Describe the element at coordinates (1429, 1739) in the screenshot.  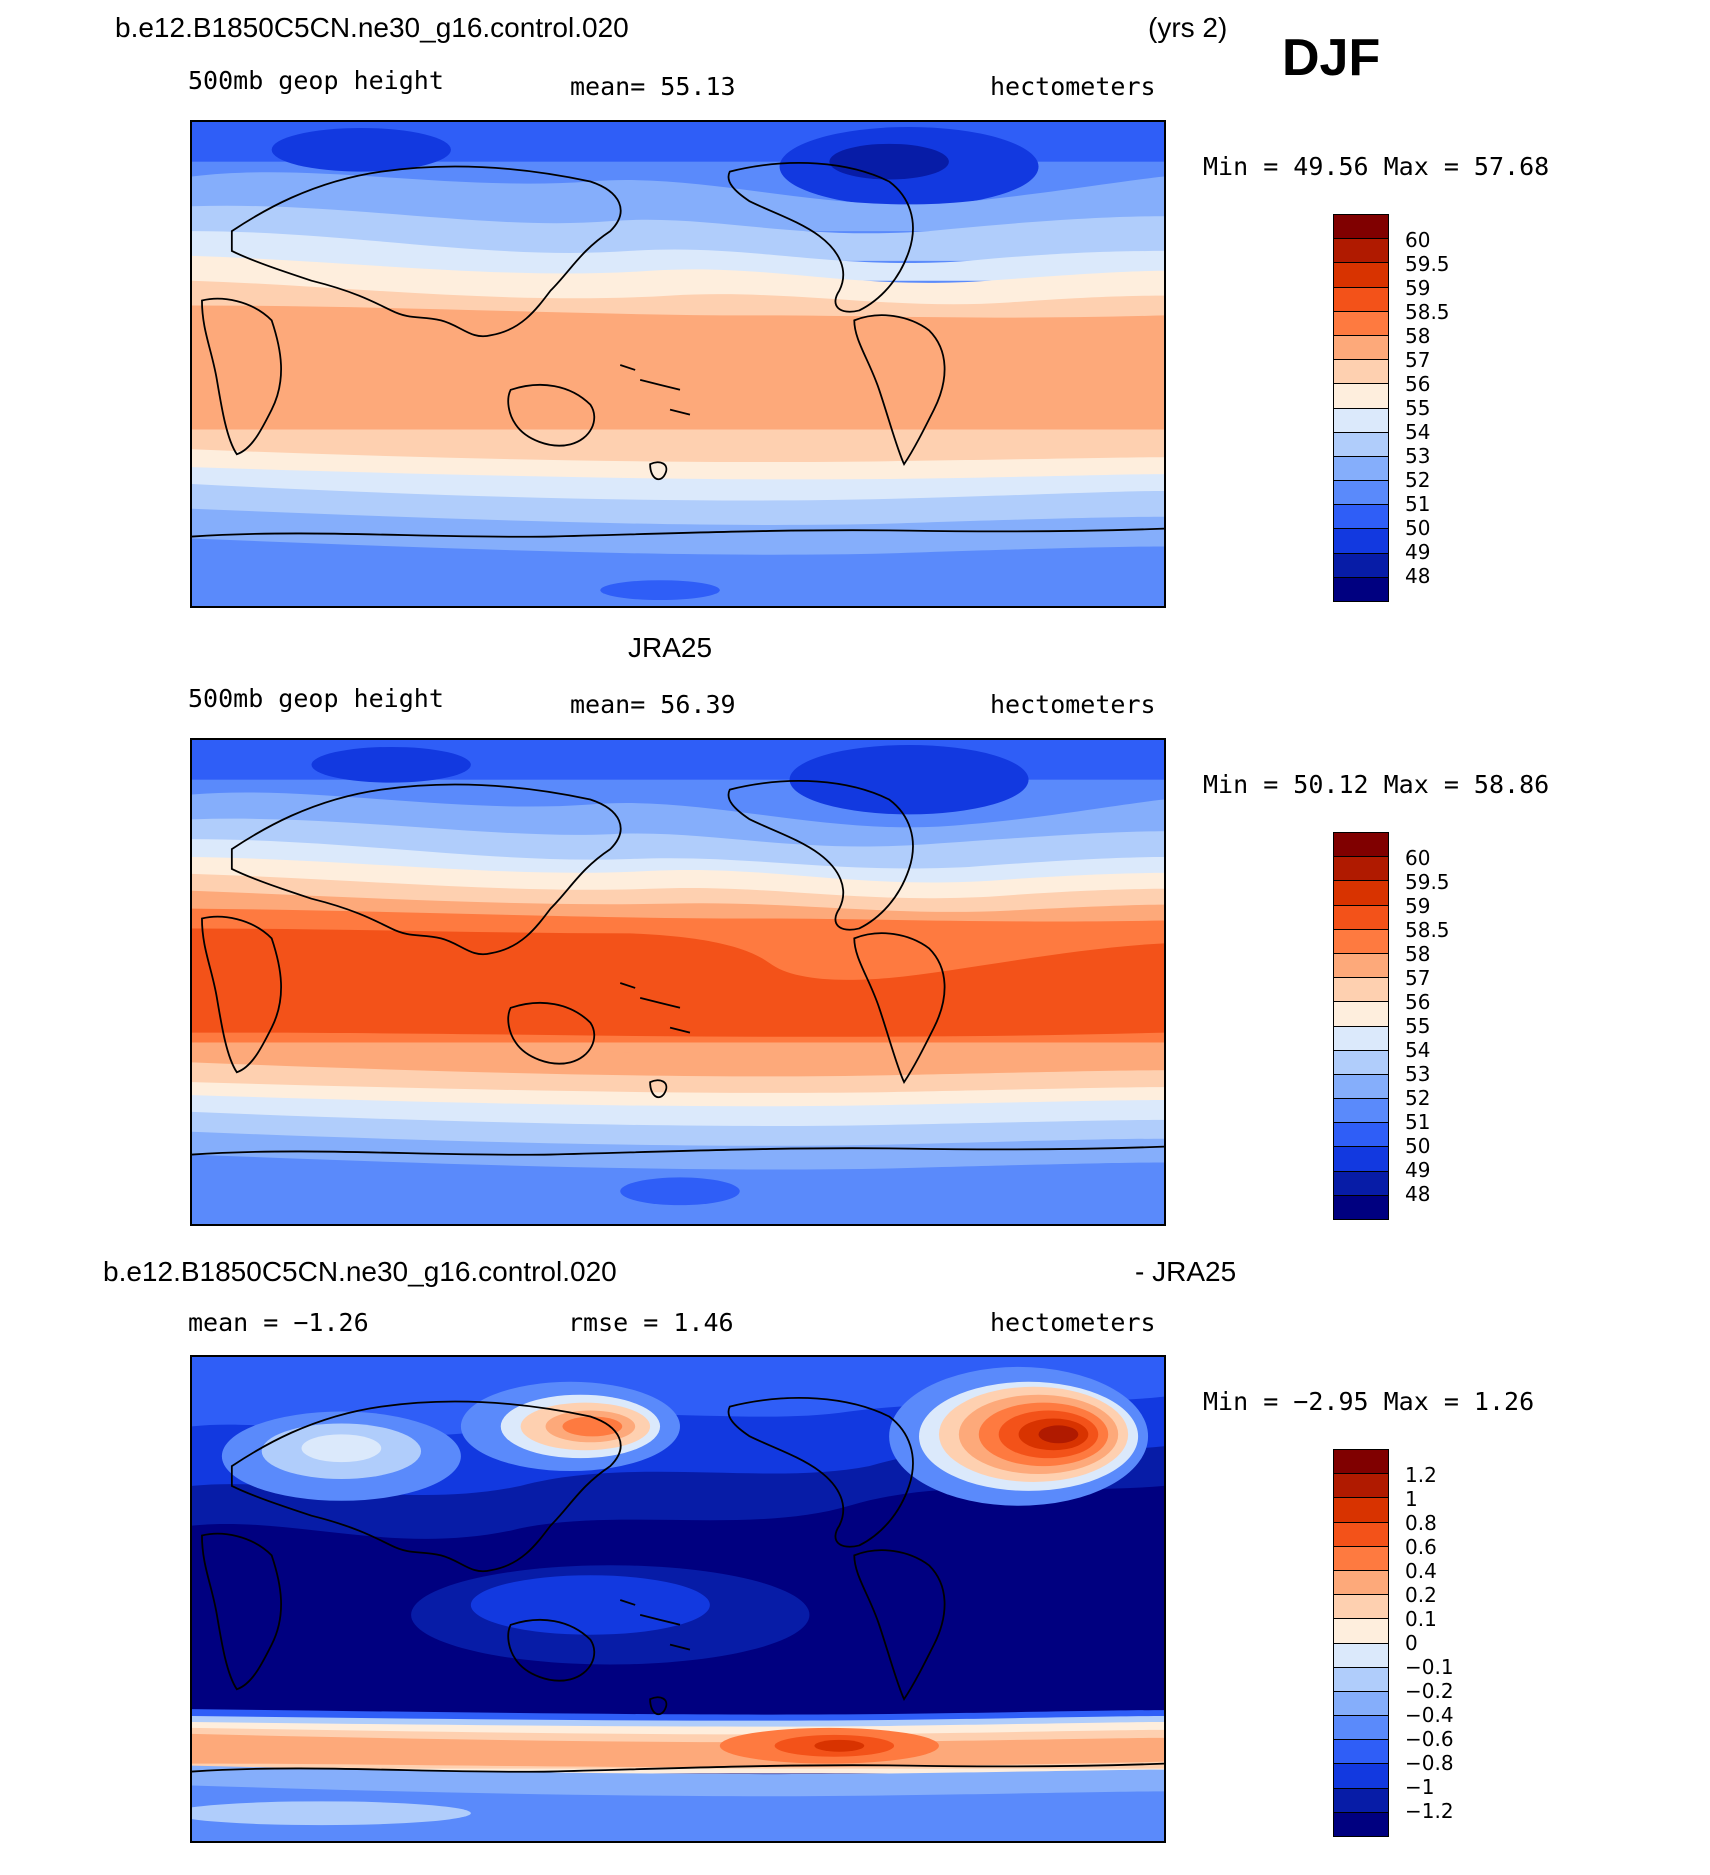
I see `colorbar-label: −0.6` at that location.